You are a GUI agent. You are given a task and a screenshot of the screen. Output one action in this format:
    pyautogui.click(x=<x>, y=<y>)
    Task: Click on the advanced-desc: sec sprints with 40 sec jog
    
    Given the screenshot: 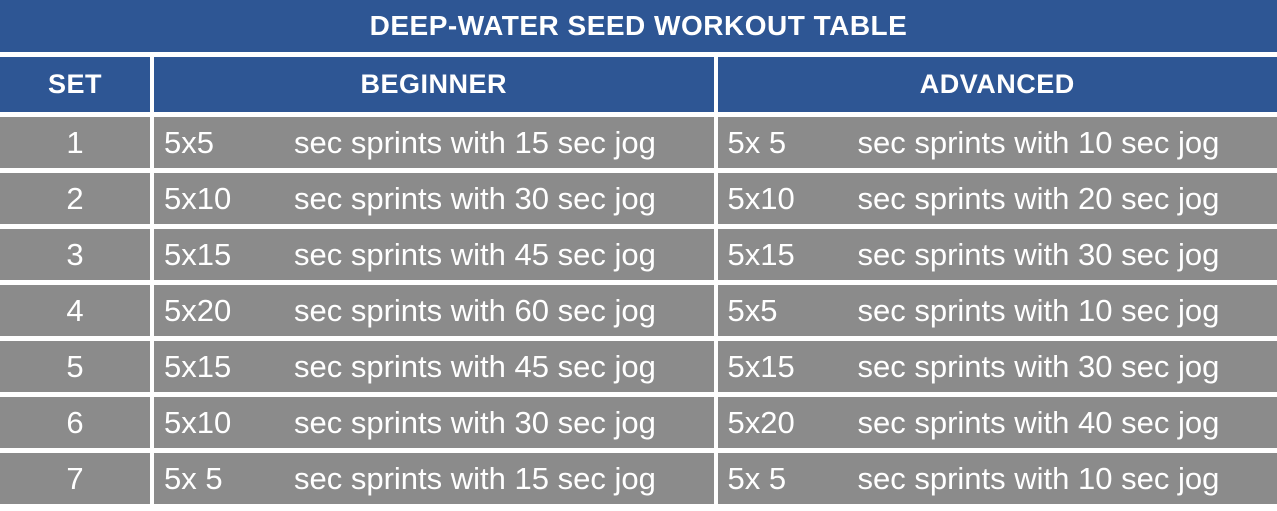 What is the action you would take?
    pyautogui.click(x=1038, y=422)
    